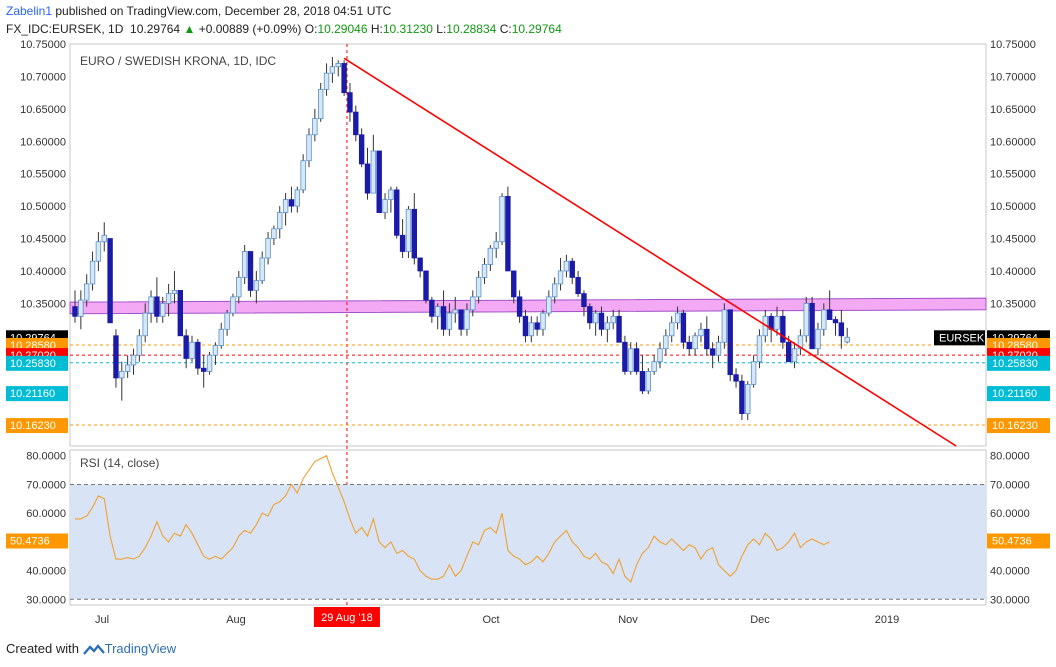 Image resolution: width=1056 pixels, height=667 pixels. I want to click on rsi-tick-left: 30.0000, so click(46, 600).